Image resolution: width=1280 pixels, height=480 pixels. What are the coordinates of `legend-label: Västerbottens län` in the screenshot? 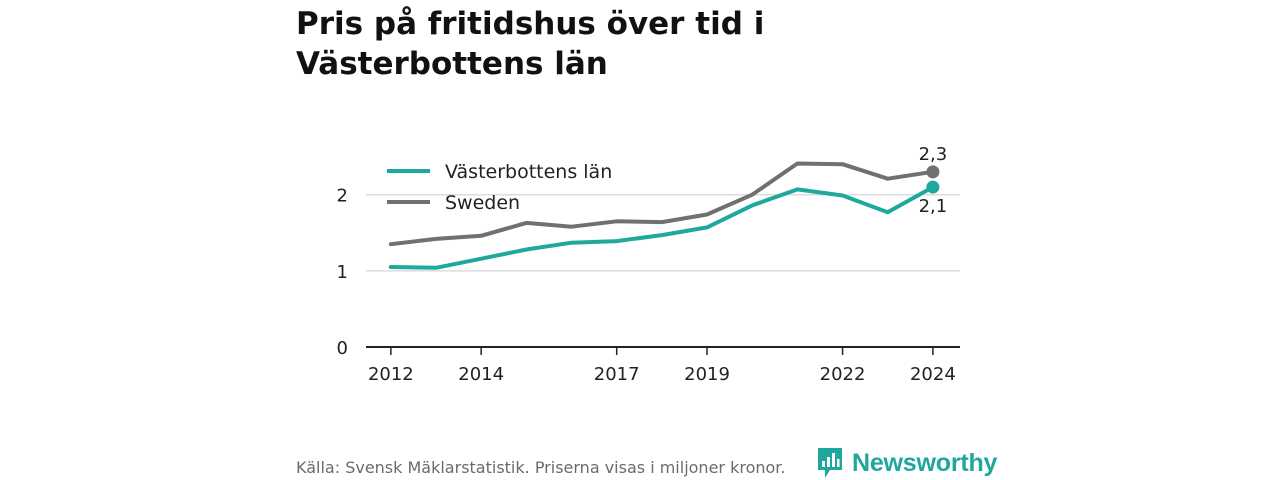 It's located at (528, 172).